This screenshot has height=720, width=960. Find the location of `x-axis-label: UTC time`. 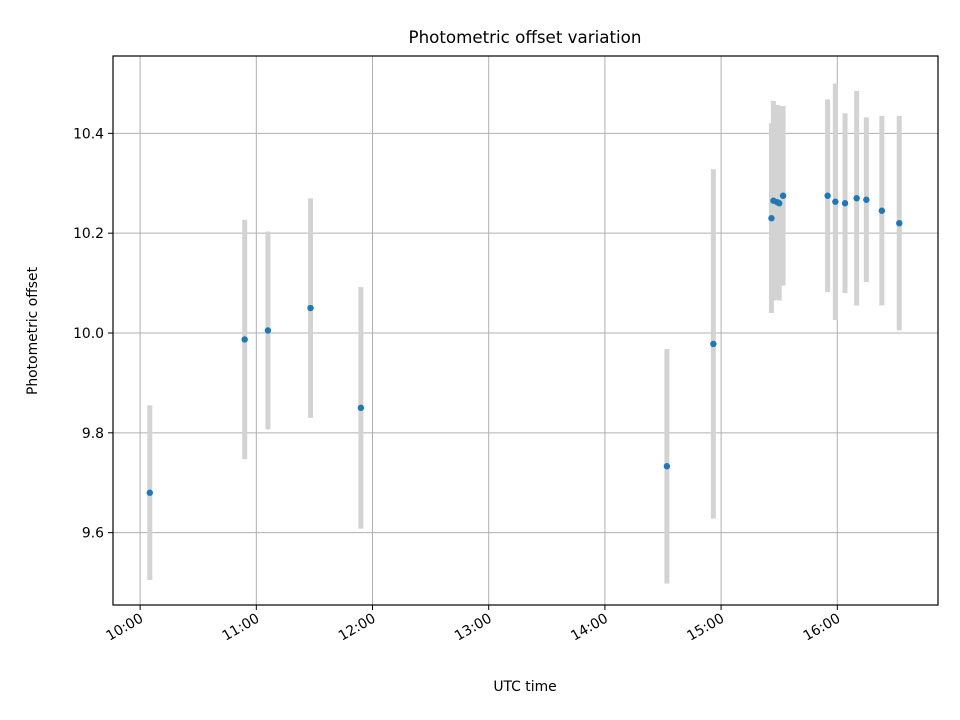

x-axis-label: UTC time is located at coordinates (524, 687).